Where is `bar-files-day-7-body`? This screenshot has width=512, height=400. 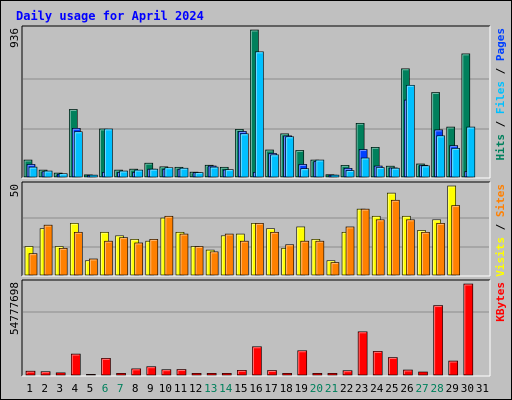
bar-files-day-7-body is located at coordinates (123, 174).